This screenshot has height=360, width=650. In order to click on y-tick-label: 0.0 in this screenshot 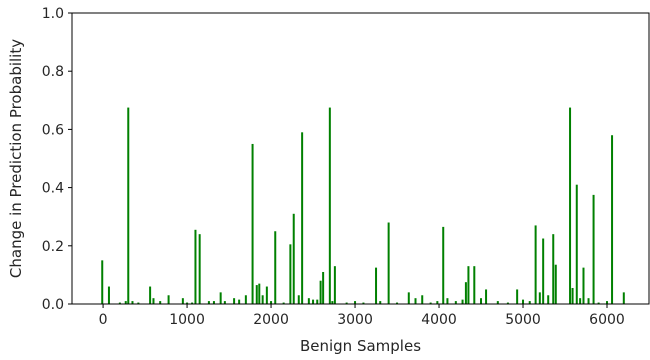, I will do `click(53, 305)`.